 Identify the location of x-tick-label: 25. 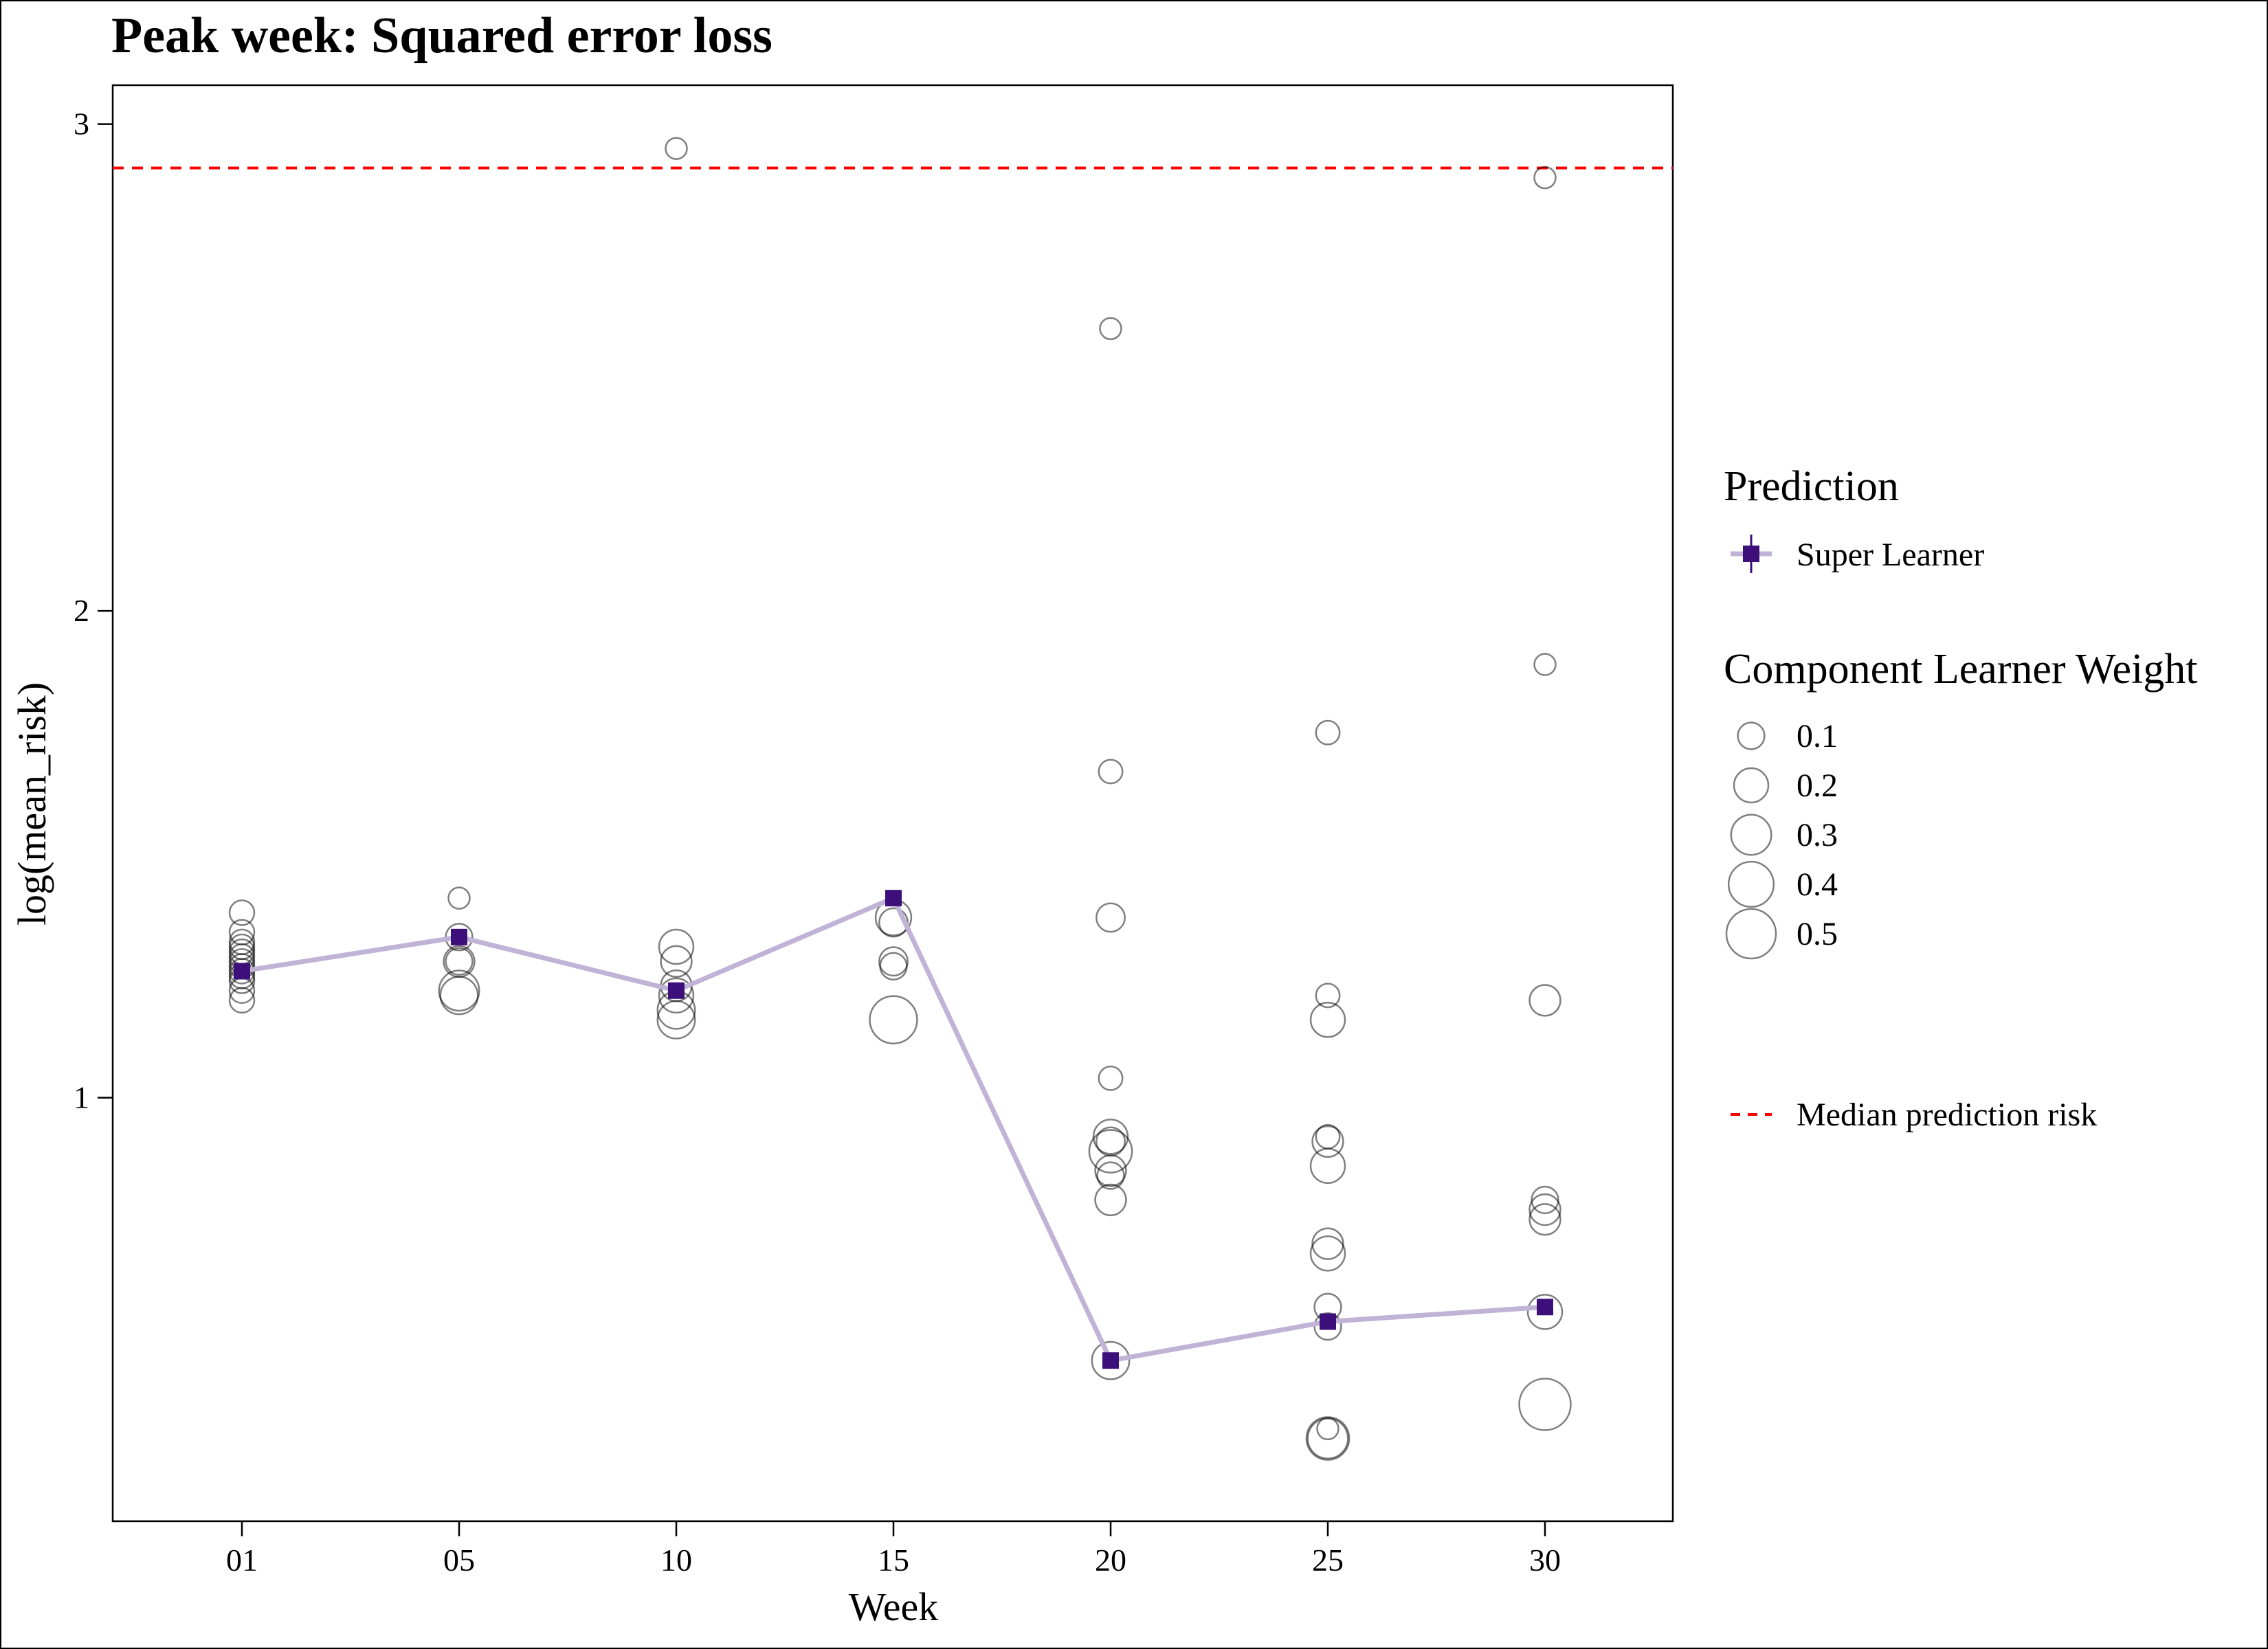
(1328, 1560).